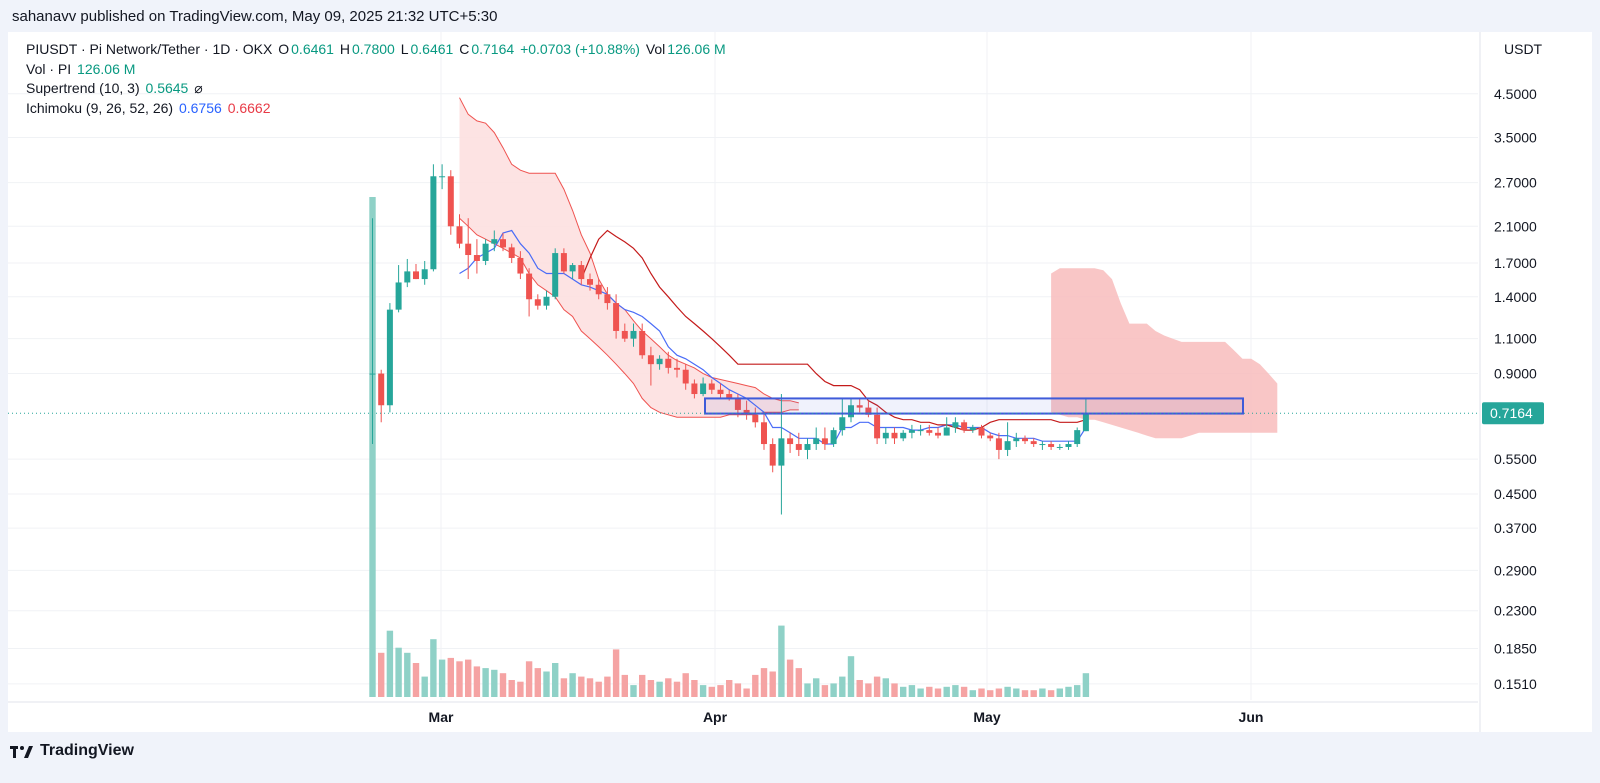 This screenshot has width=1600, height=783. What do you see at coordinates (115, 88) in the screenshot?
I see `legend-supertrend-line: Supertrend (10, 3) 0.5645 ⌀` at bounding box center [115, 88].